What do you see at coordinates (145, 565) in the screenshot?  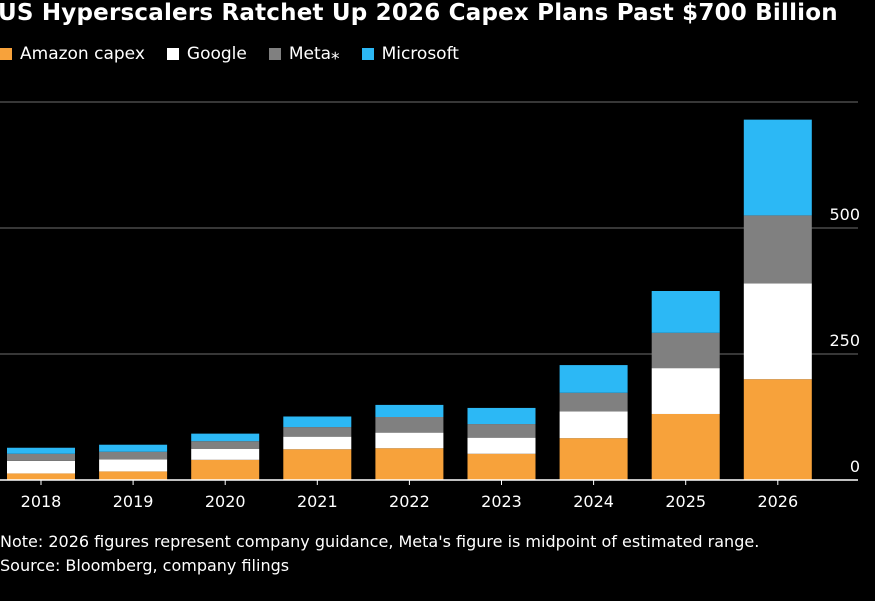 I see `chart-source: Source: Bloomberg, company filings` at bounding box center [145, 565].